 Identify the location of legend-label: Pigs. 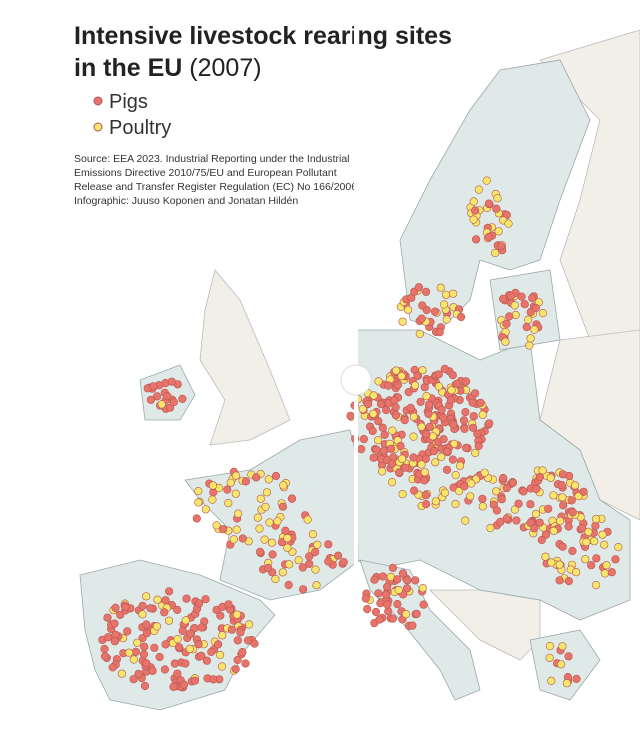
(128, 102).